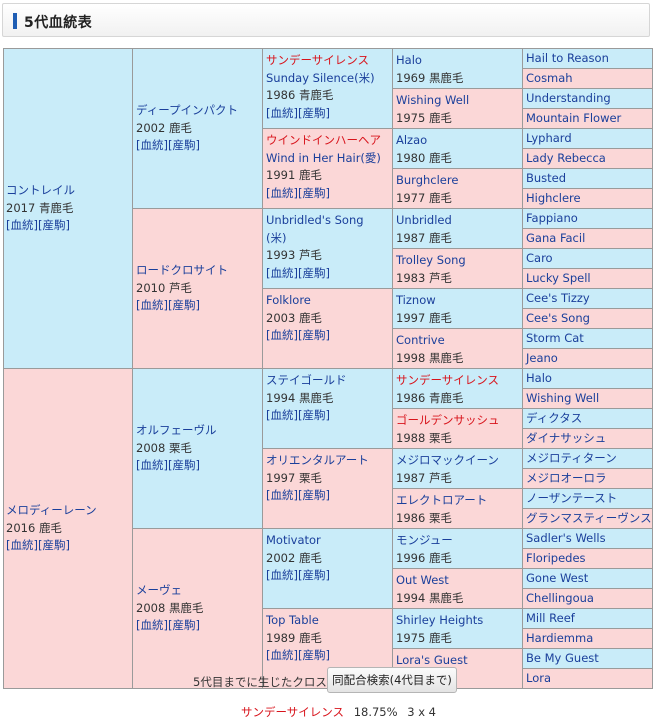 The width and height of the screenshot is (656, 720). What do you see at coordinates (281, 95) in the screenshot?
I see `horse-year: 1986` at bounding box center [281, 95].